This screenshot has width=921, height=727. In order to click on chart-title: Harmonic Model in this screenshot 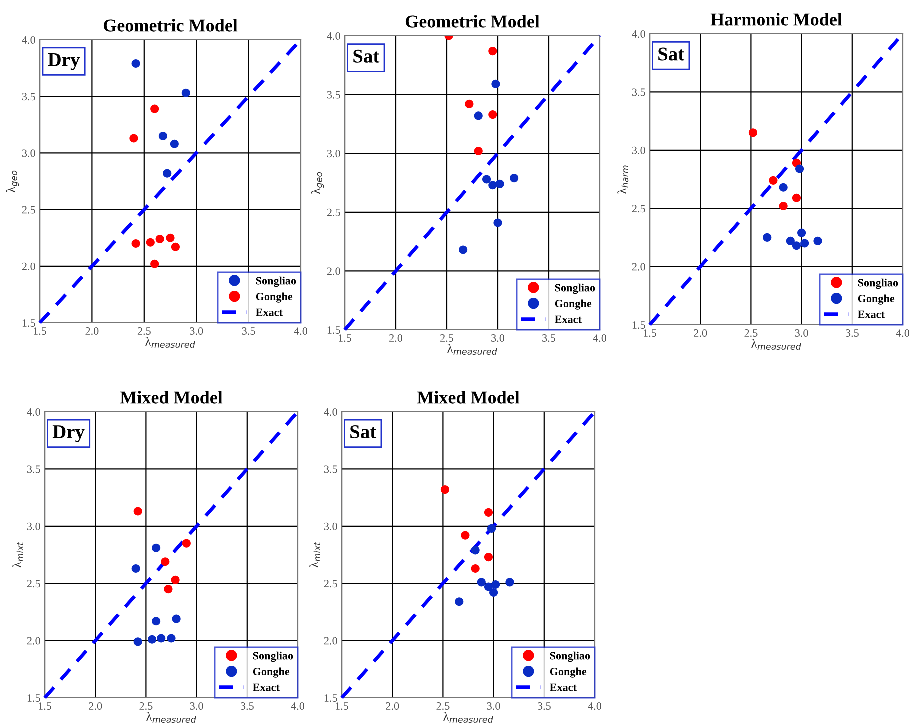, I will do `click(776, 19)`.